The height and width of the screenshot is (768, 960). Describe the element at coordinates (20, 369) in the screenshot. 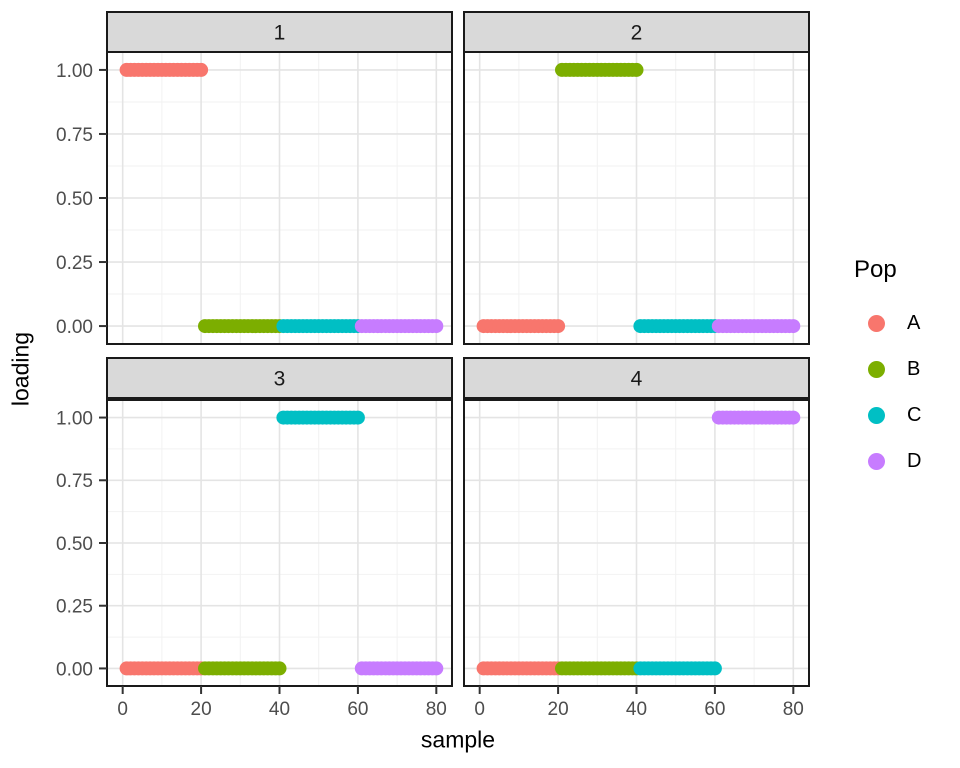

I see `y-axis-title: loading` at that location.